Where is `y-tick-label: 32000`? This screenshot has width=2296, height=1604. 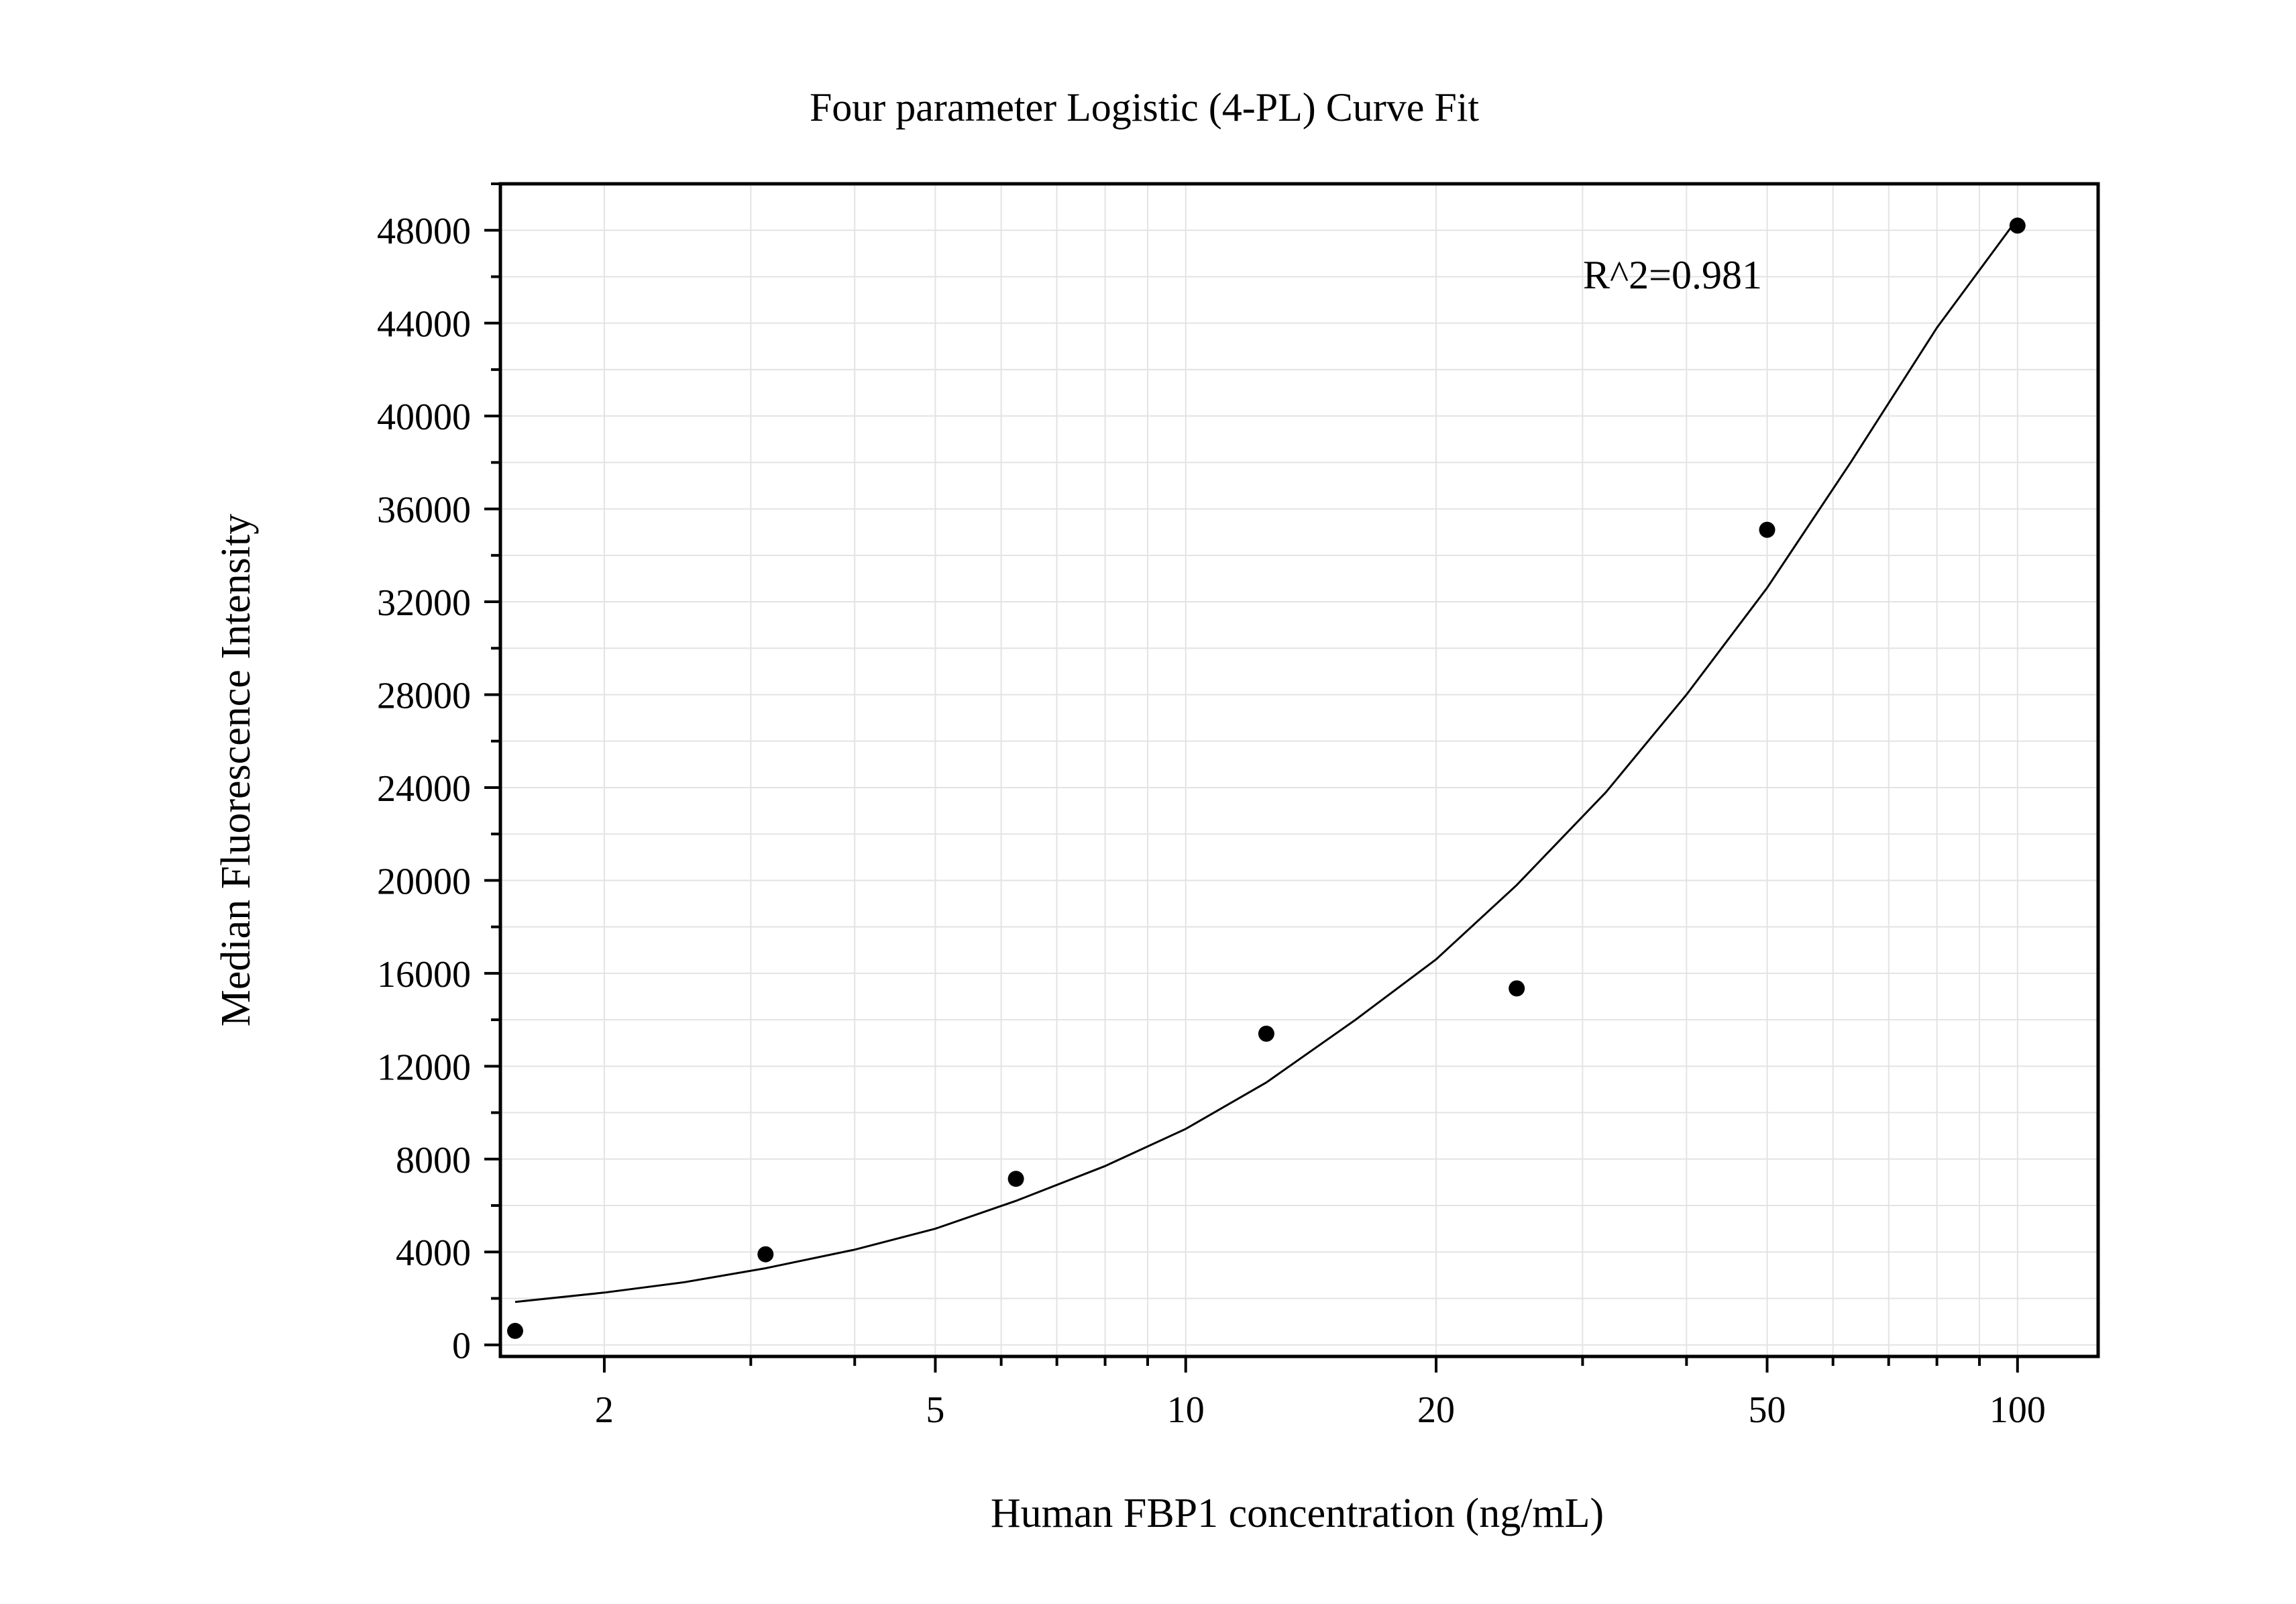 y-tick-label: 32000 is located at coordinates (424, 603).